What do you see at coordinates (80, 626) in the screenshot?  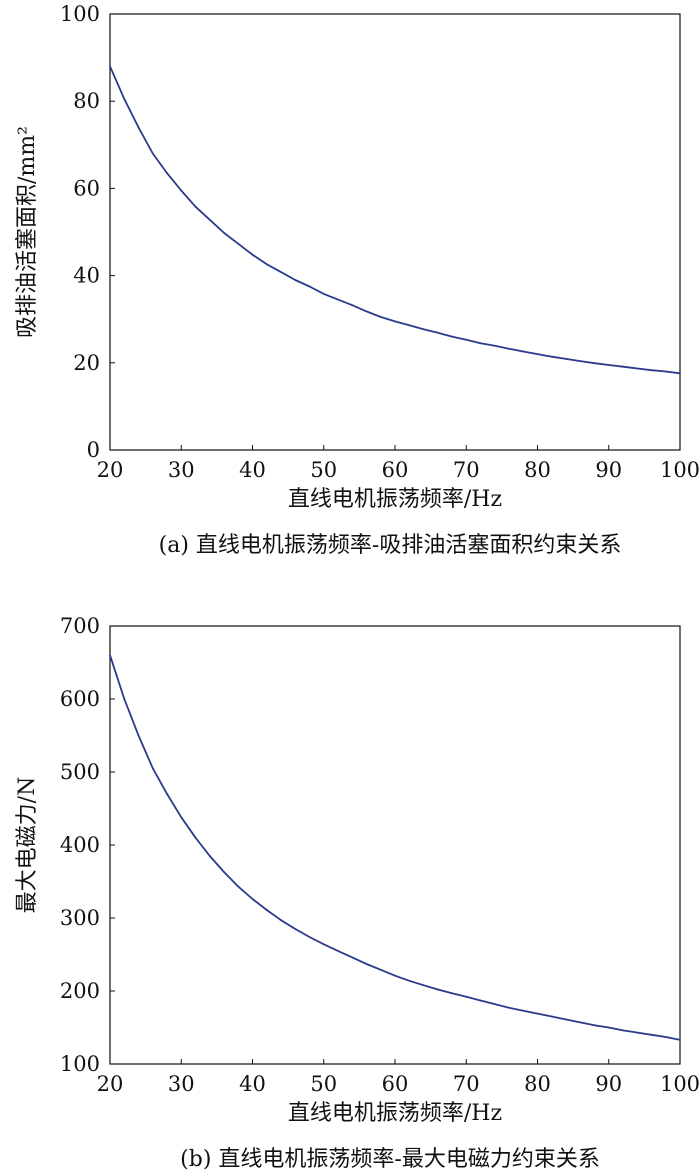 I see `y-tick-label: 700` at bounding box center [80, 626].